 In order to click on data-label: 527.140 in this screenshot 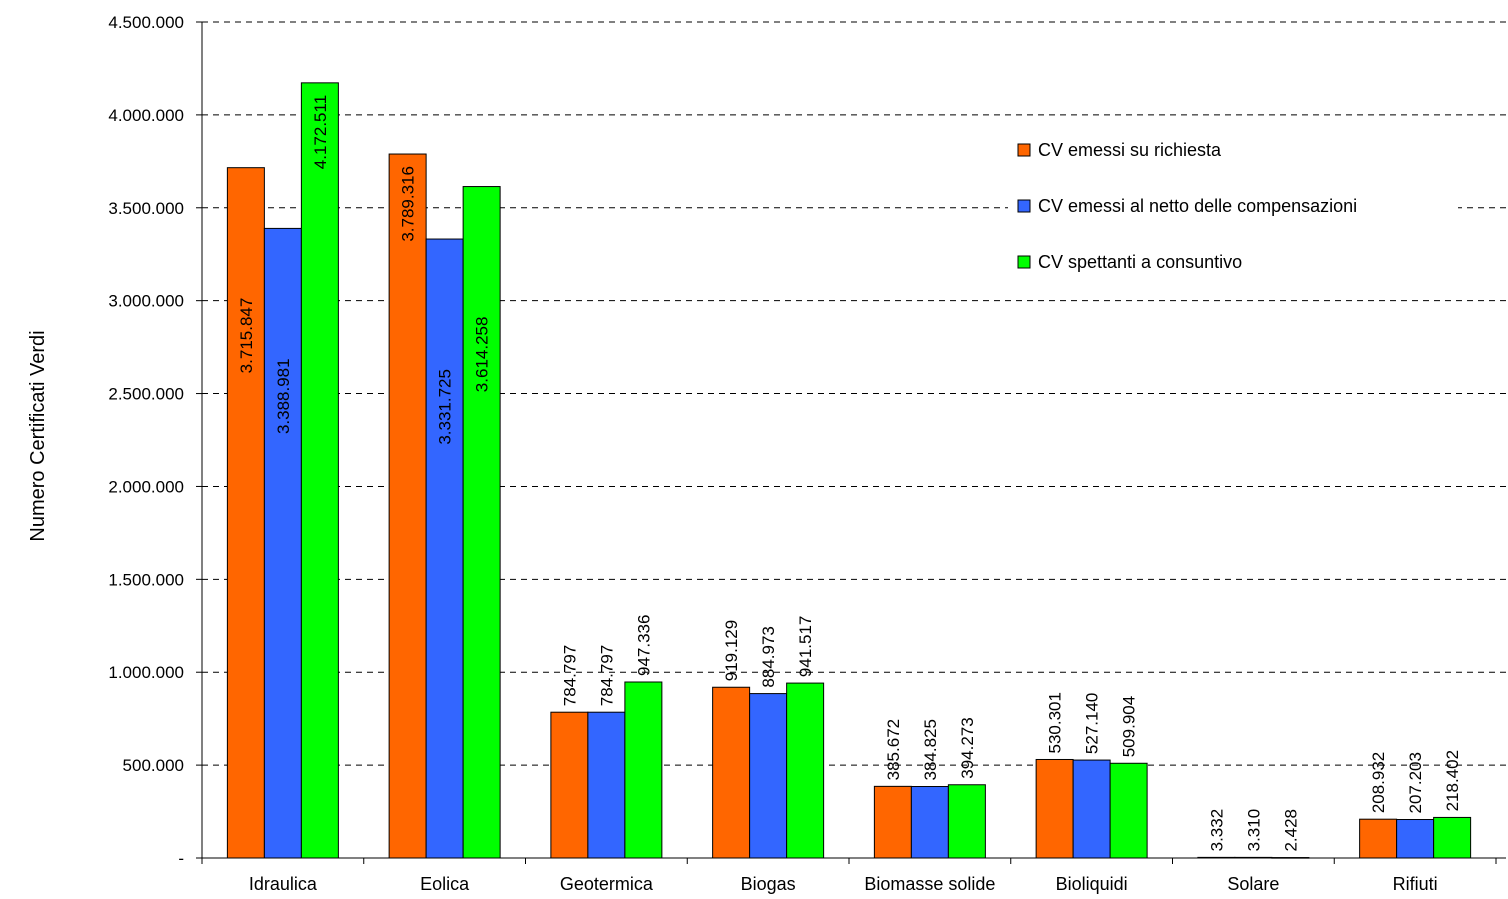, I will do `click(1092, 723)`.